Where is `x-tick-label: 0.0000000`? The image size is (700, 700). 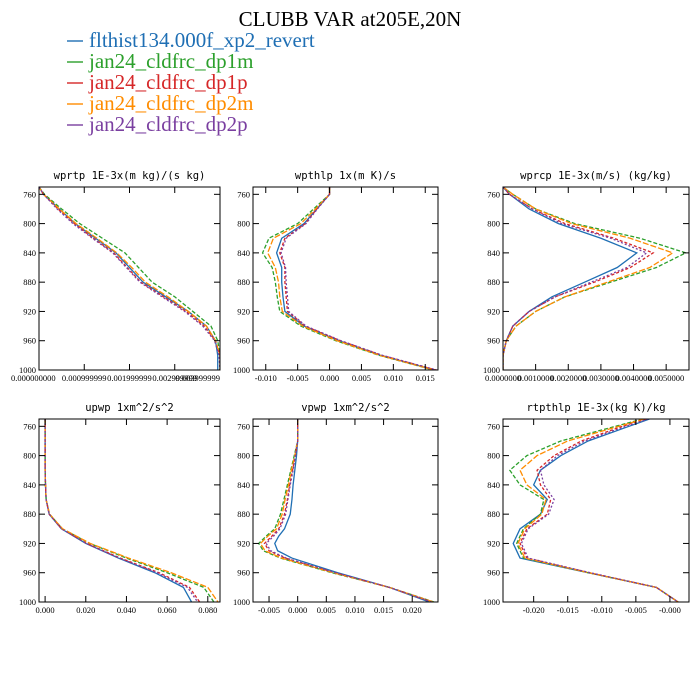
x-tick-label: 0.0000000 is located at coordinates (503, 378).